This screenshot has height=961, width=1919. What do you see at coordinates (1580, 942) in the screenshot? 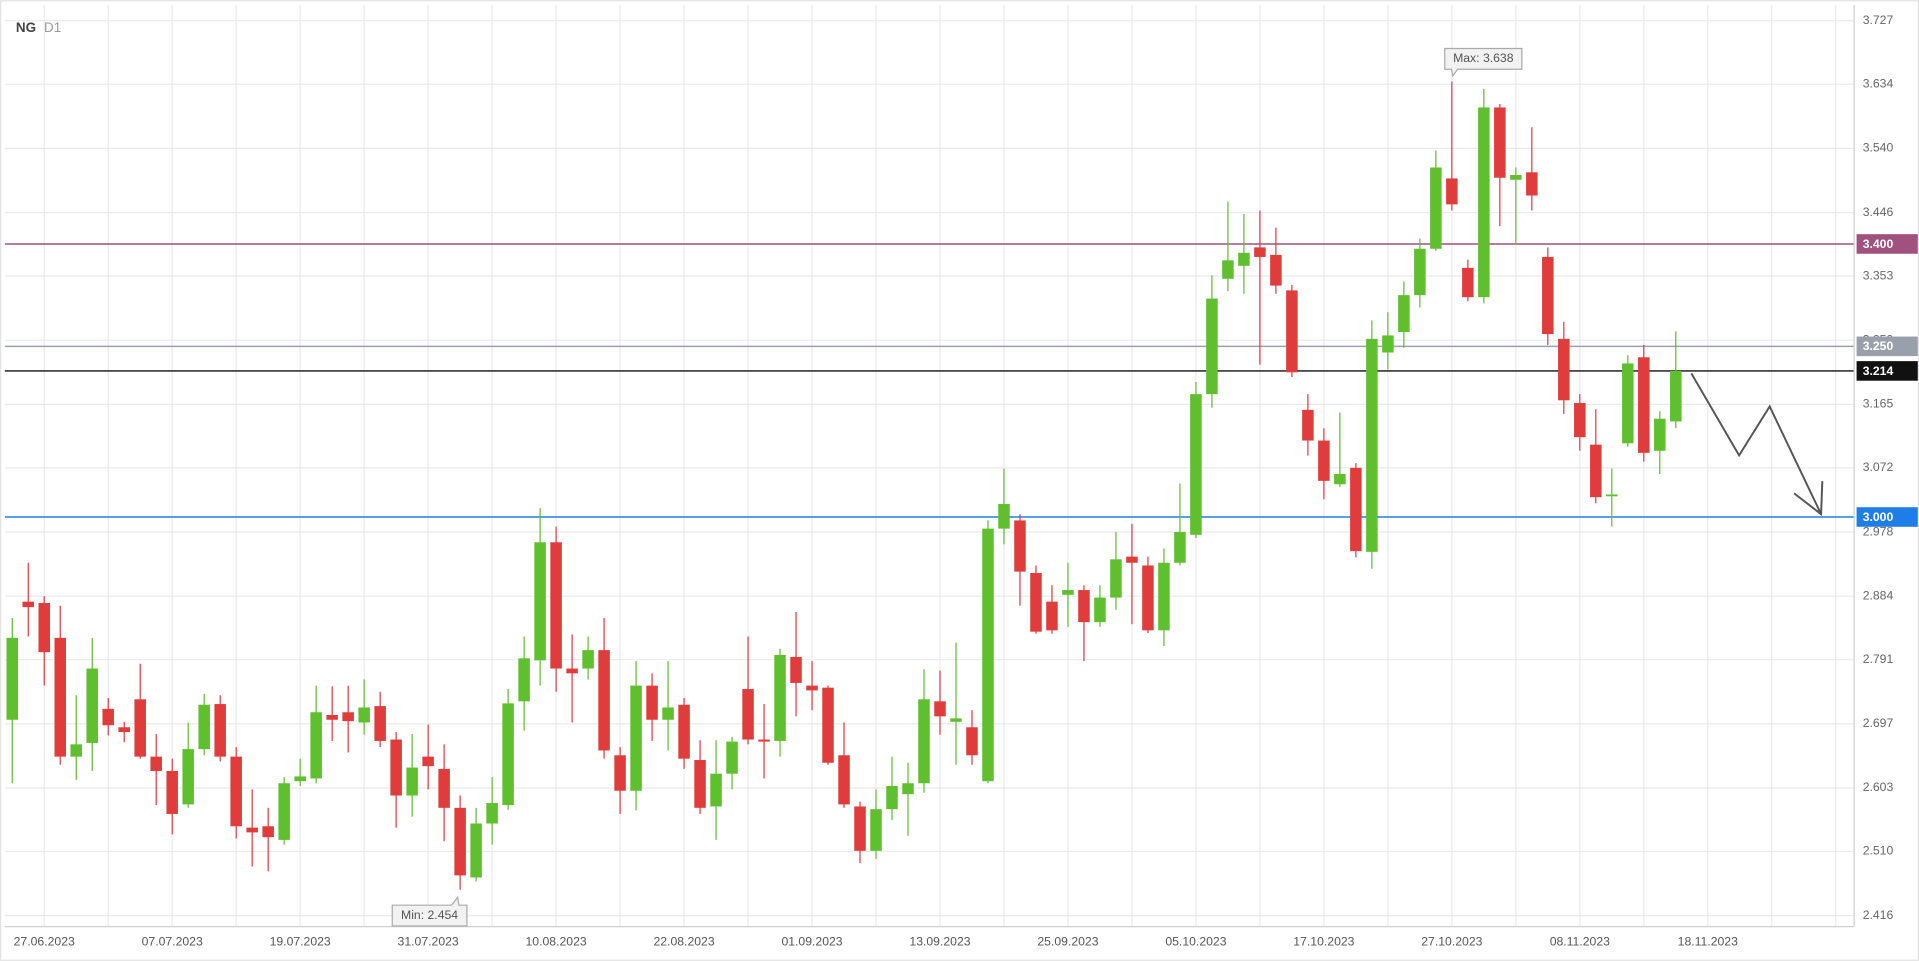
I see `x-tick-label: 08.11.2023` at bounding box center [1580, 942].